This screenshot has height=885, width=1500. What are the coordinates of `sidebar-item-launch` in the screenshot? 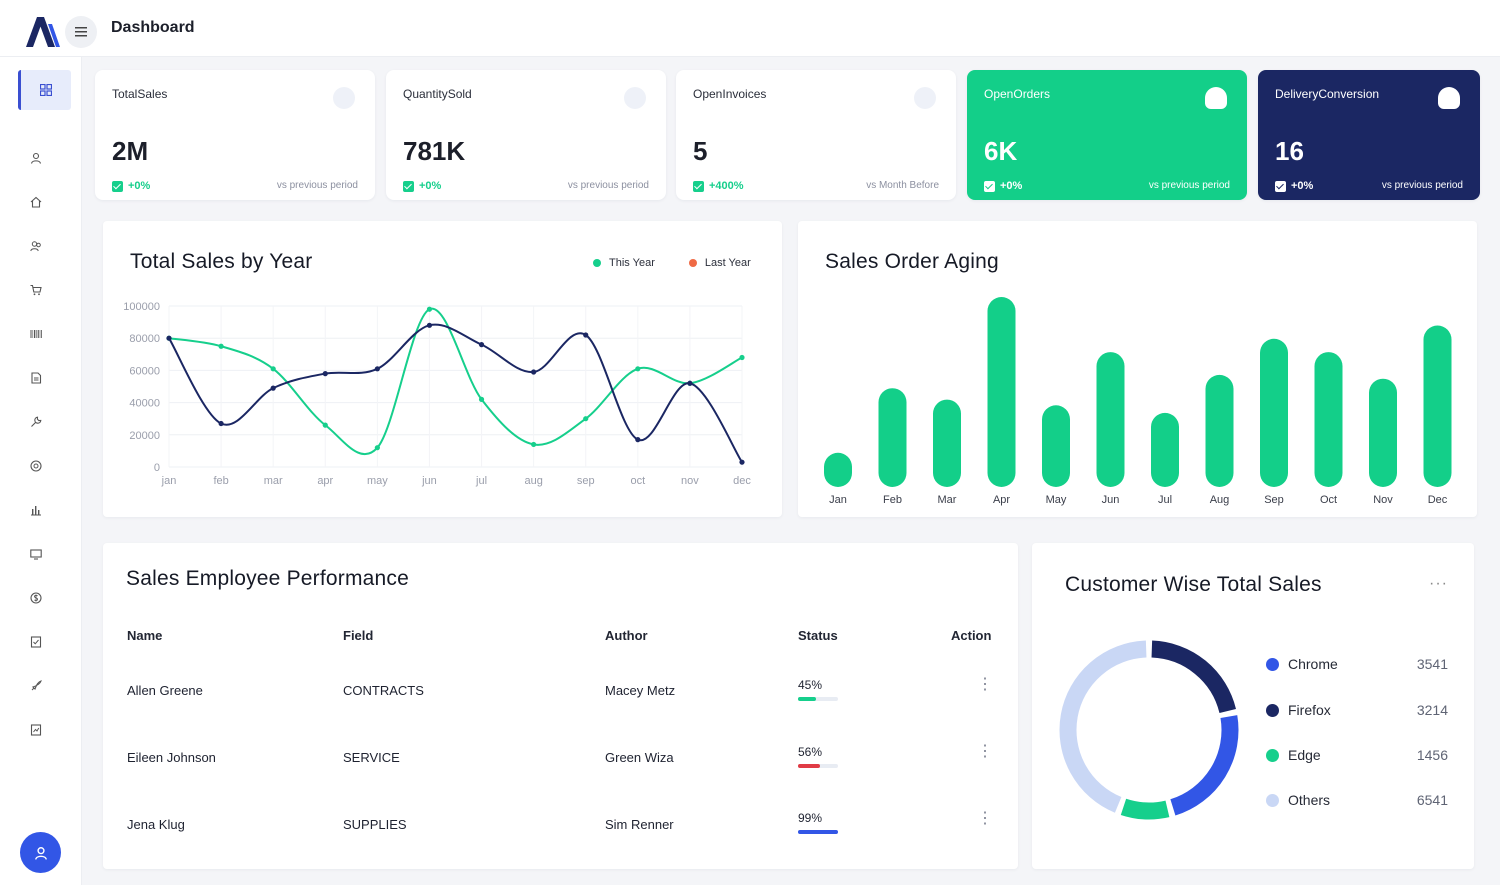 It's located at (36, 686).